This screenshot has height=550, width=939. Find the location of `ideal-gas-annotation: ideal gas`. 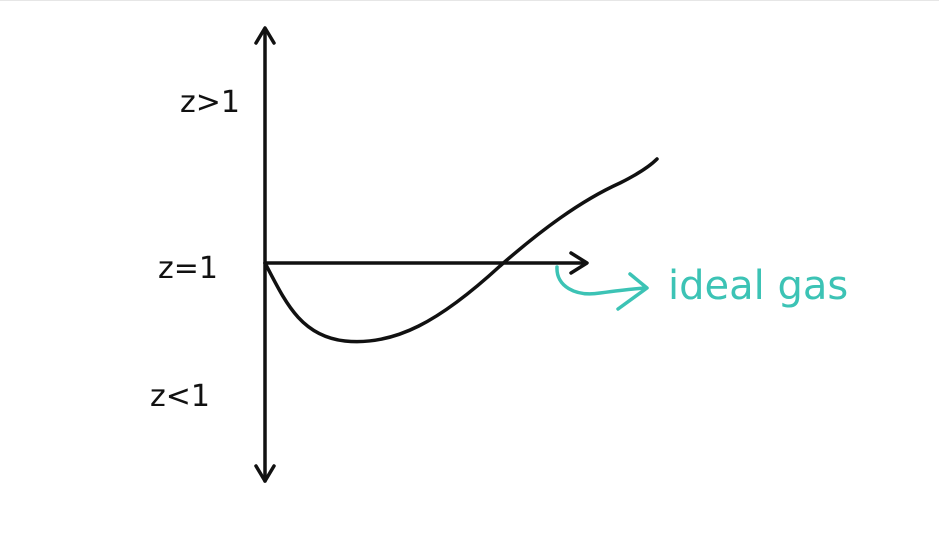

ideal-gas-annotation: ideal gas is located at coordinates (758, 286).